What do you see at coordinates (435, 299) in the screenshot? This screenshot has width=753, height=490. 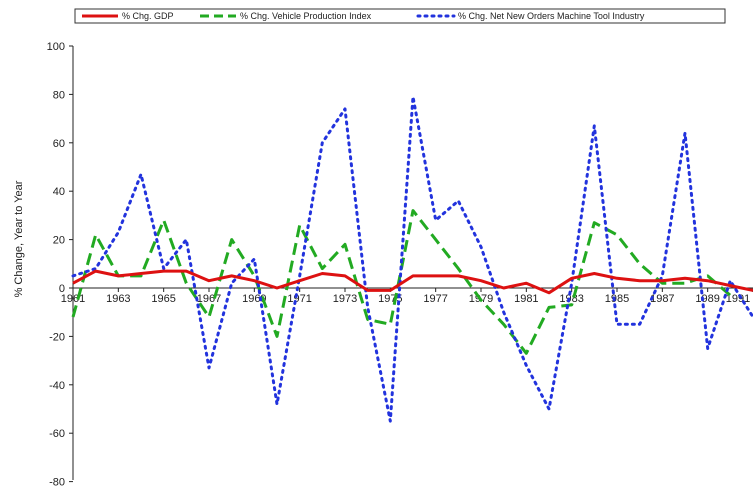 I see `x-tick-label: 1977` at bounding box center [435, 299].